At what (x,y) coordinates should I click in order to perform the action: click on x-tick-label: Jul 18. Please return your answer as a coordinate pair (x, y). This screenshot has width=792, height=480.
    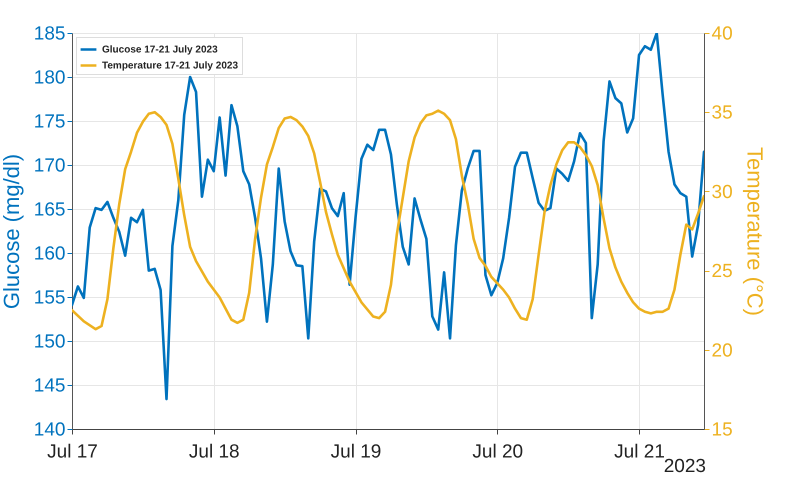
    Looking at the image, I should click on (214, 452).